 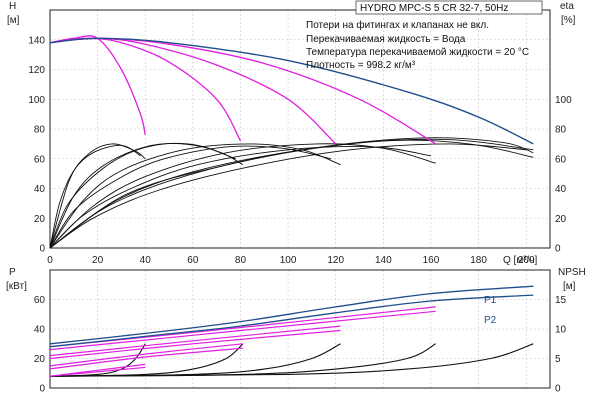 What do you see at coordinates (40, 130) in the screenshot?
I see `head-tick-label: 80` at bounding box center [40, 130].